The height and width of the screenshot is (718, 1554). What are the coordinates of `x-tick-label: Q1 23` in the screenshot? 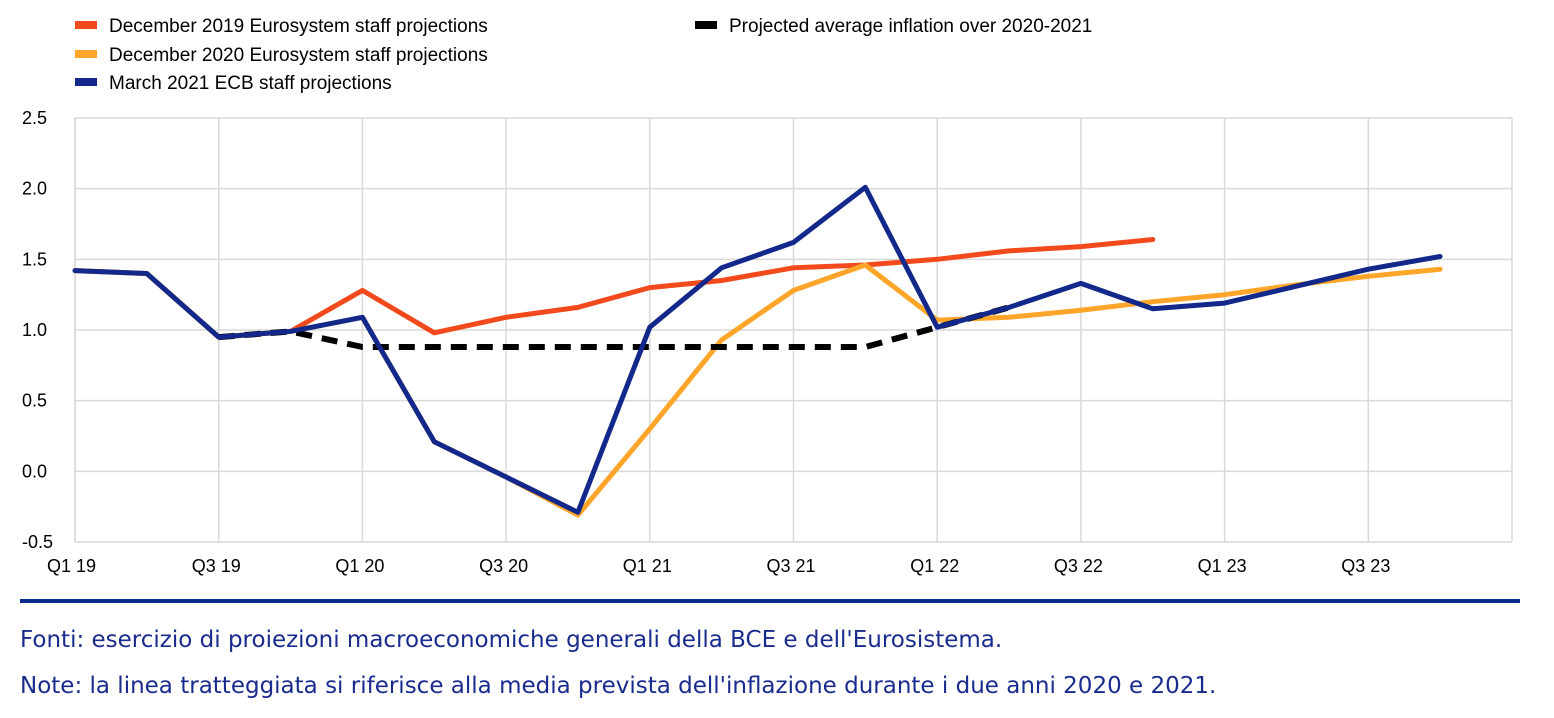 It's located at (1222, 566).